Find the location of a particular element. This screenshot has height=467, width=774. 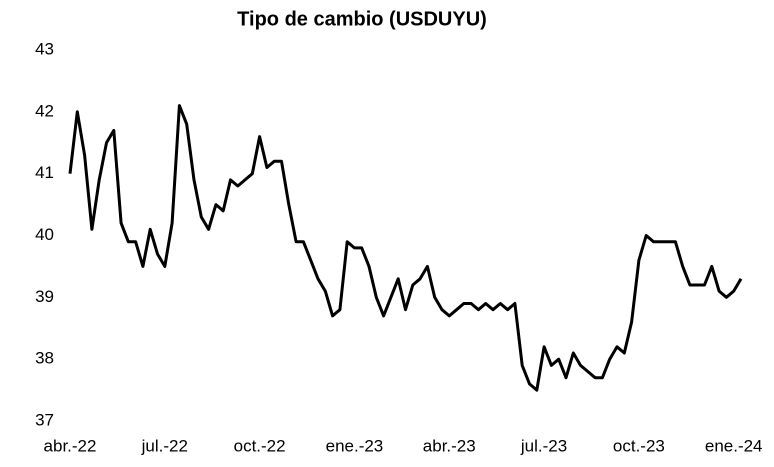

x-tick-label: ene.-23 is located at coordinates (355, 445).